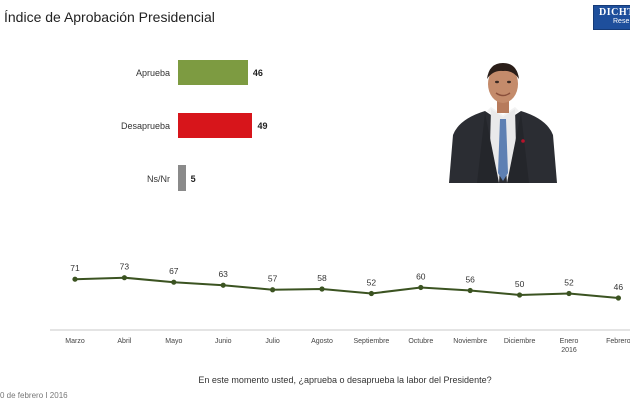 The width and height of the screenshot is (630, 400). I want to click on trend-value-label: 67, so click(174, 271).